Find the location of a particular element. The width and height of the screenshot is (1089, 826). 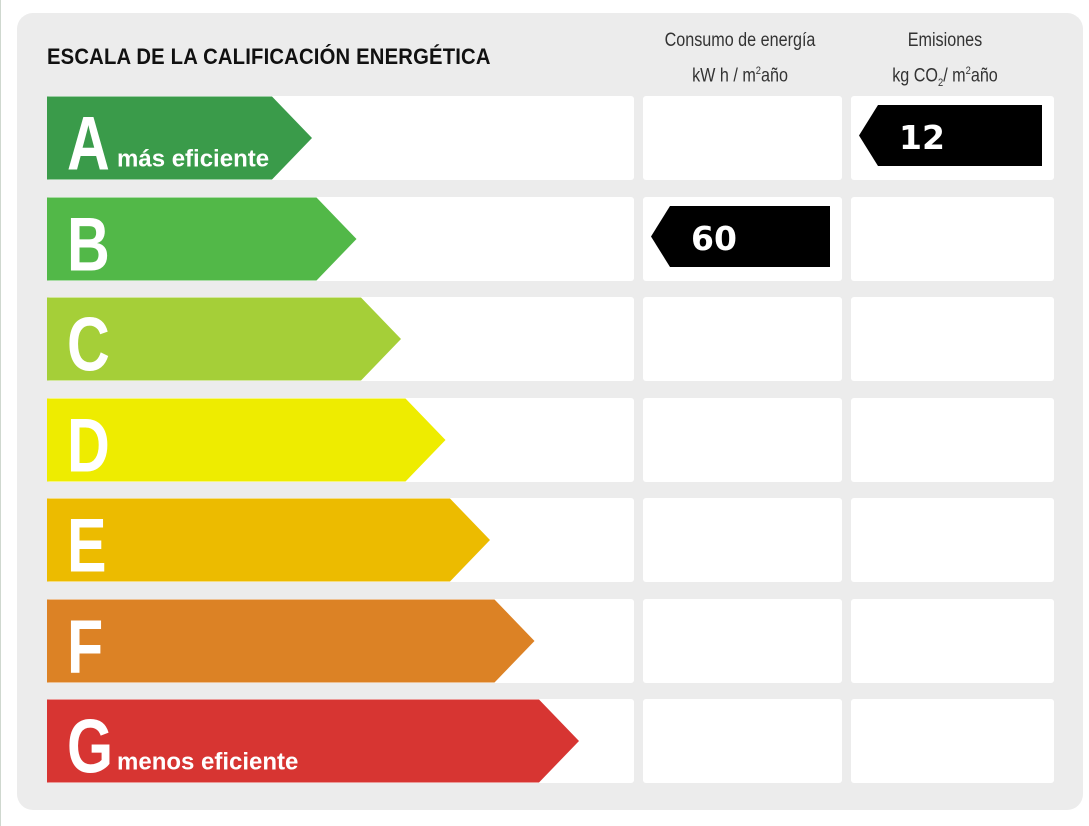

band-a is located at coordinates (179, 138).